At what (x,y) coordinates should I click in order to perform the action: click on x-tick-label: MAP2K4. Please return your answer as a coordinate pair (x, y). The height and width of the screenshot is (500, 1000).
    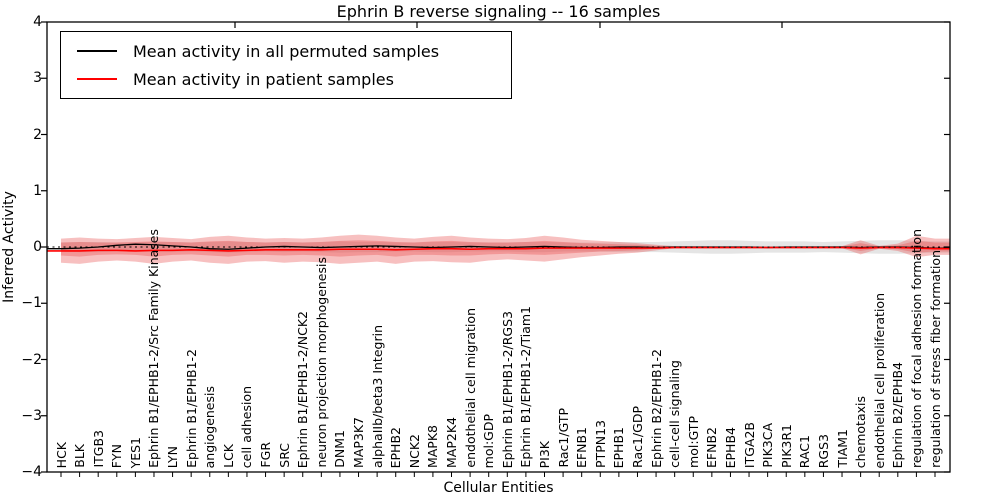
    Looking at the image, I should click on (451, 442).